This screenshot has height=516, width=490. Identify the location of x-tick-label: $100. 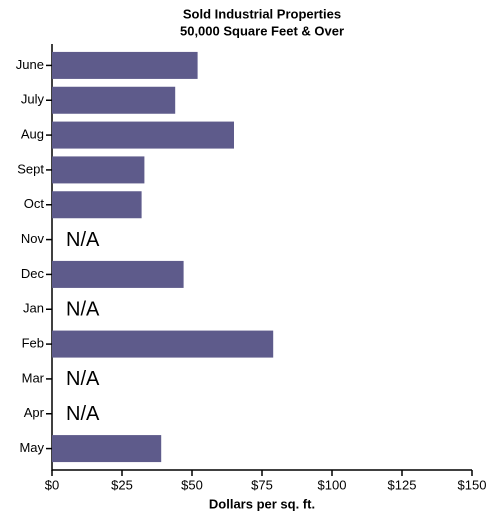
(332, 484).